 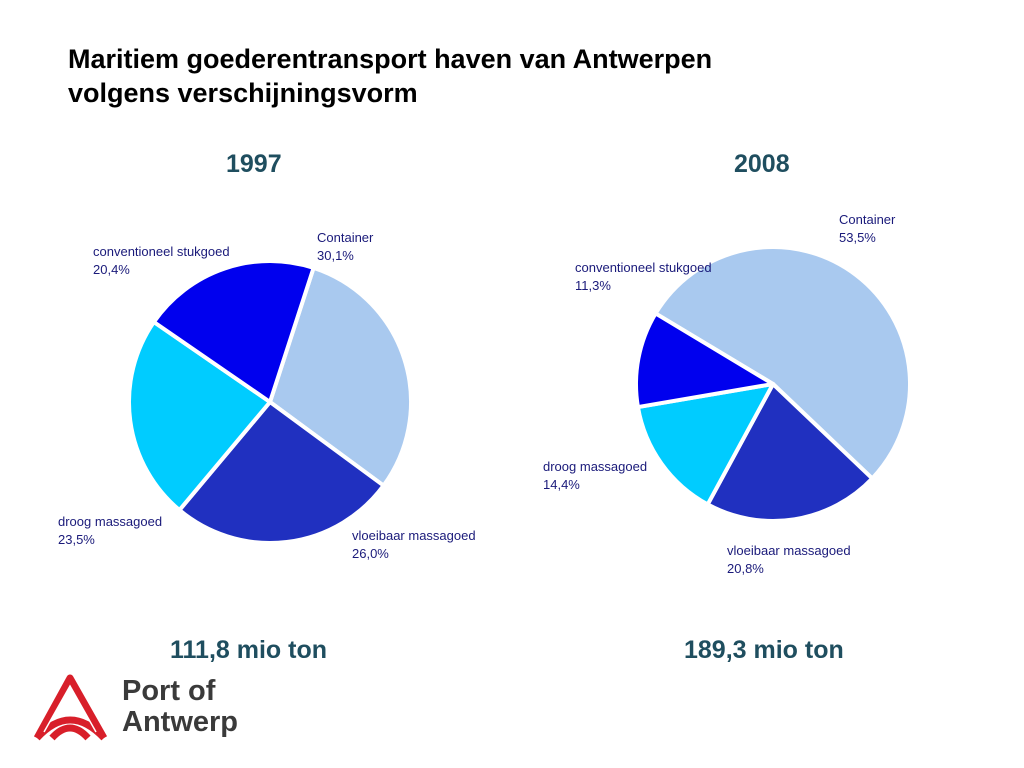 What do you see at coordinates (867, 228) in the screenshot?
I see `pie-2008-label-Container: Container 53,5%` at bounding box center [867, 228].